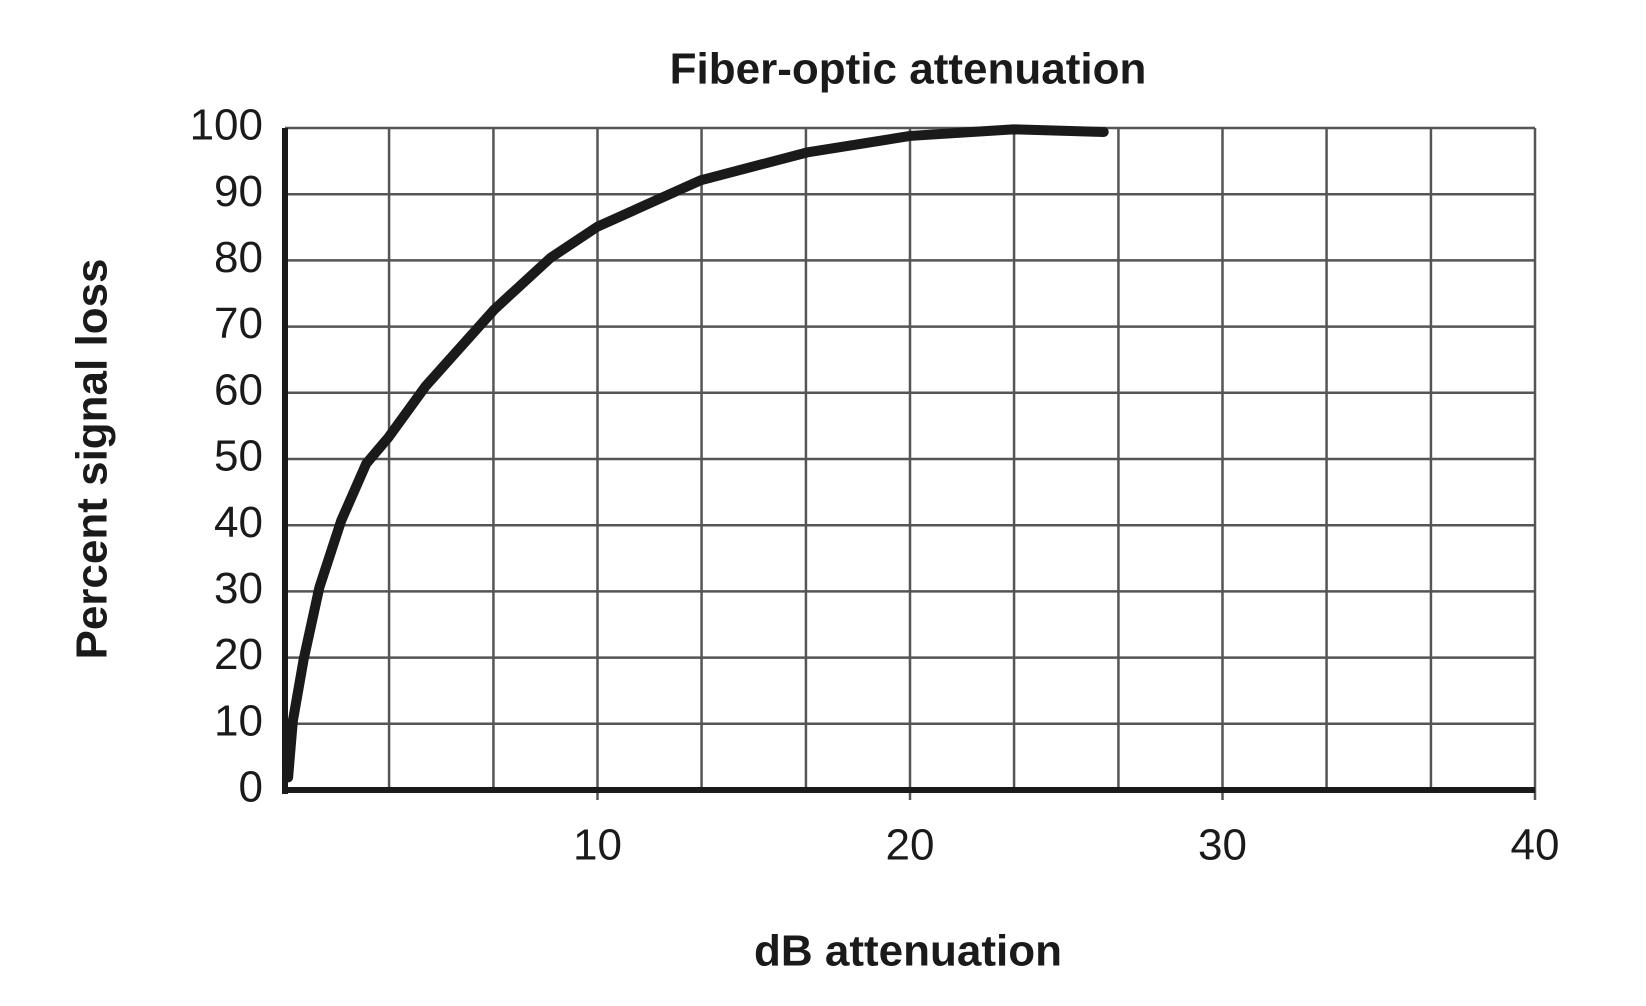  I want to click on y-tick-label: 90, so click(238, 191).